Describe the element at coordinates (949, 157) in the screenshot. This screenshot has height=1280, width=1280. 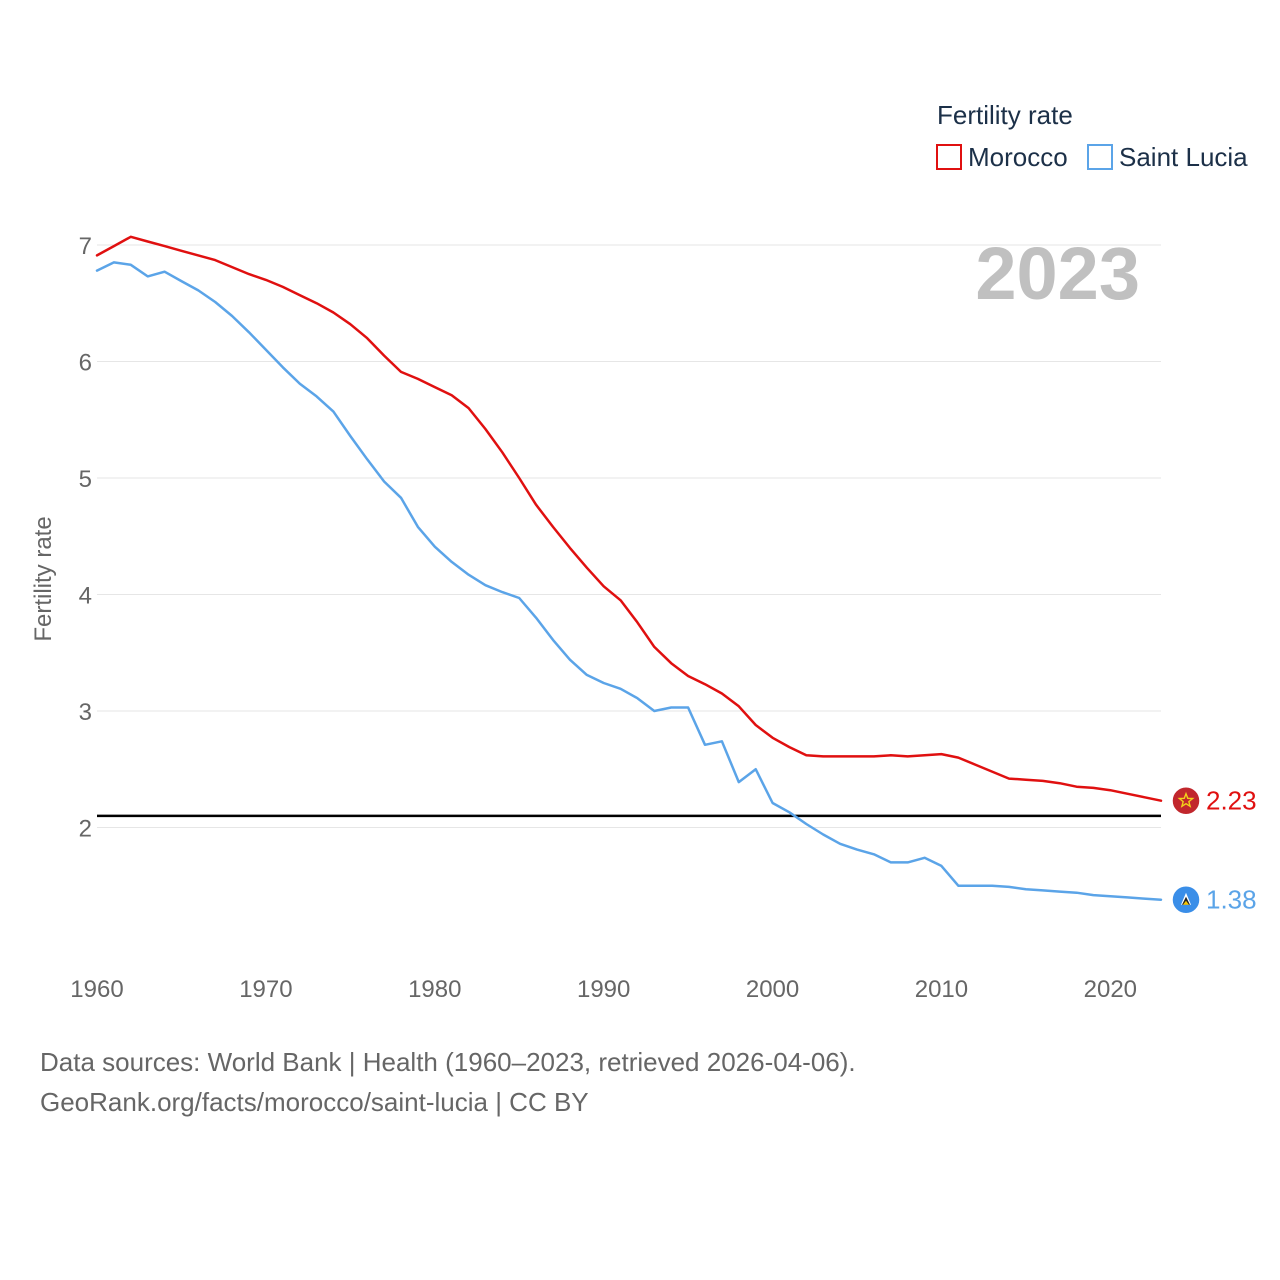
I see `legend-swatch-morocco` at that location.